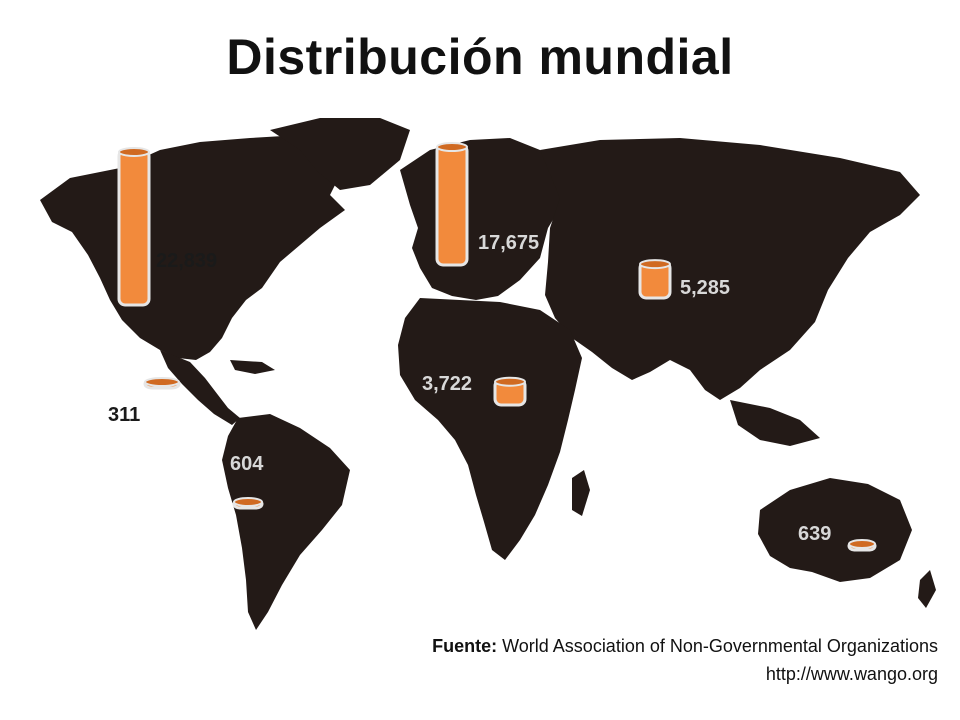 The image size is (960, 720). Describe the element at coordinates (815, 534) in the screenshot. I see `value-label-oceania: 639` at that location.